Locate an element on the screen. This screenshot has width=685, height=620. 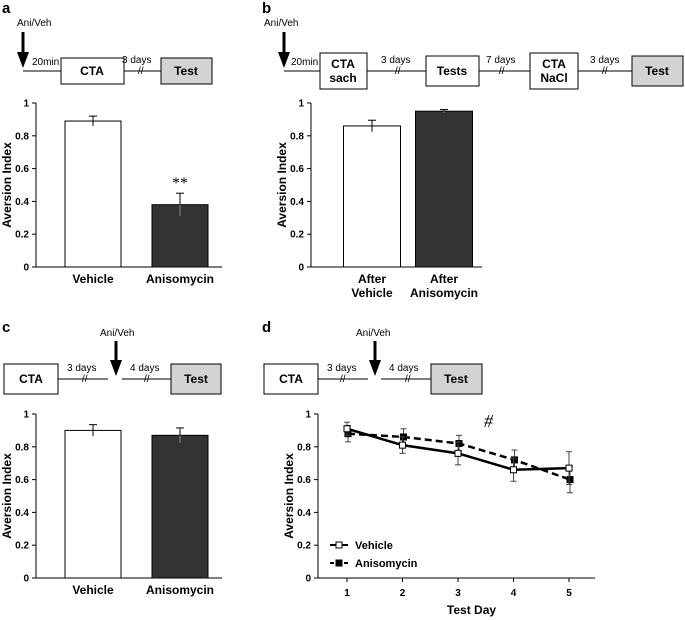
panel-b-label: b is located at coordinates (266, 8).